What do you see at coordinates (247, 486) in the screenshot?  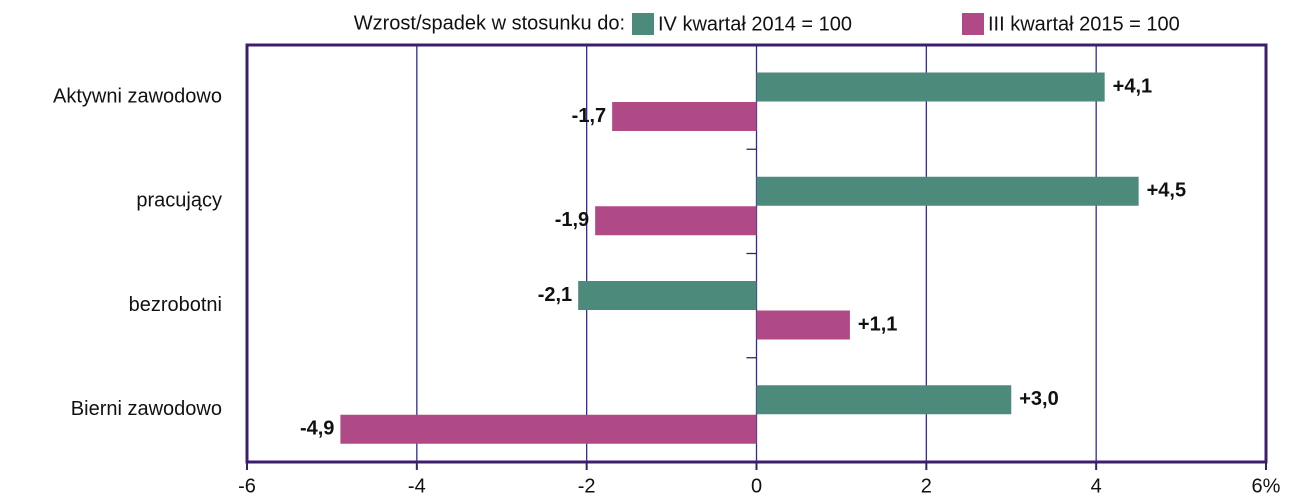 I see `x-tick-label: -6` at bounding box center [247, 486].